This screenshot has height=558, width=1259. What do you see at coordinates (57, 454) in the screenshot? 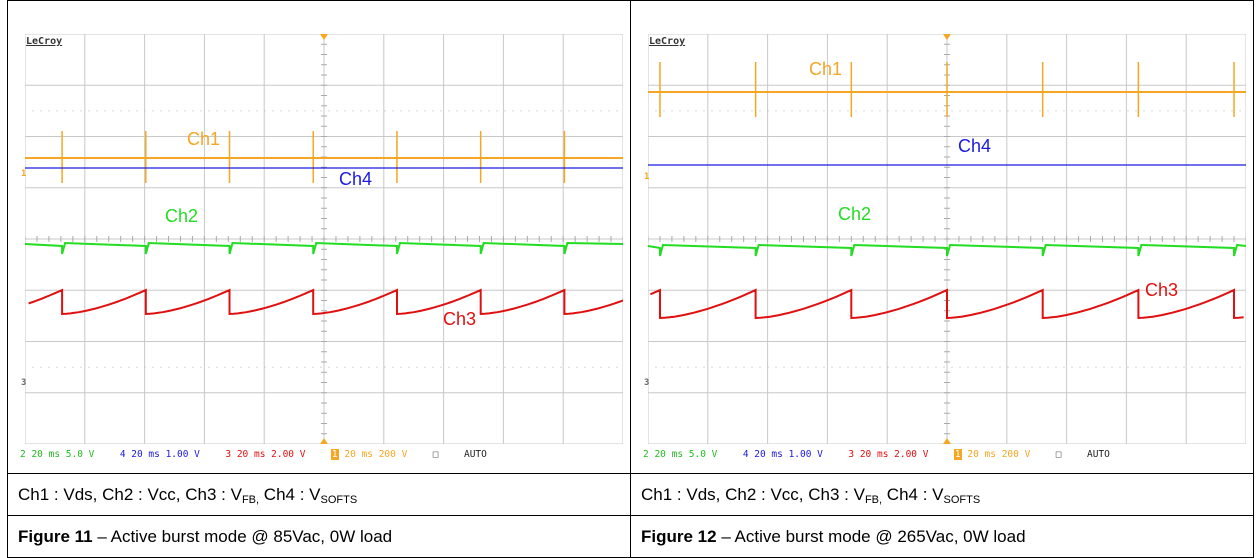
I see `ch2-scale: 2 20 ms 5.0 V` at bounding box center [57, 454].